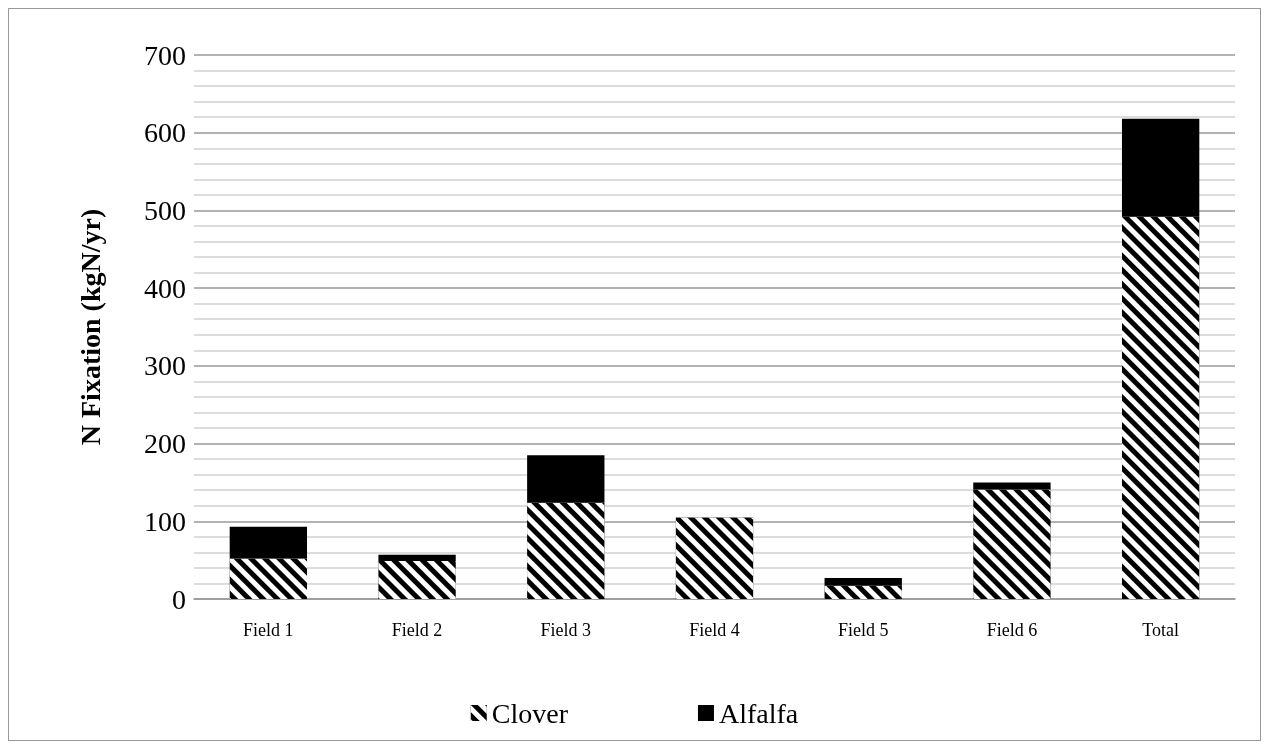  I want to click on x-tick-label: Field 1, so click(268, 630).